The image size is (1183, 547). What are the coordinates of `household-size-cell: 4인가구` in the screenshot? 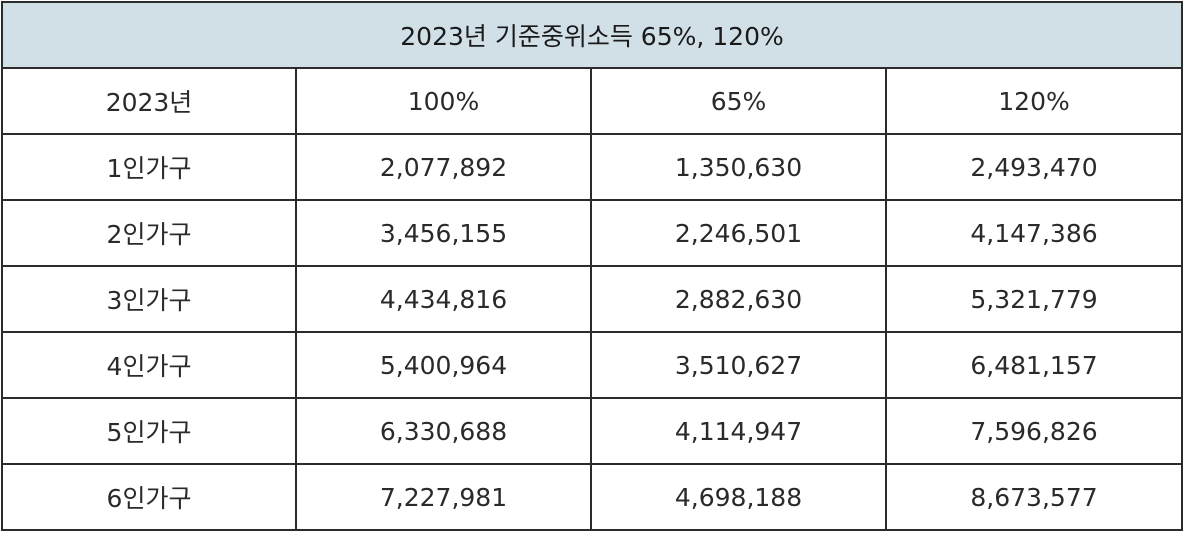 It's located at (149, 365).